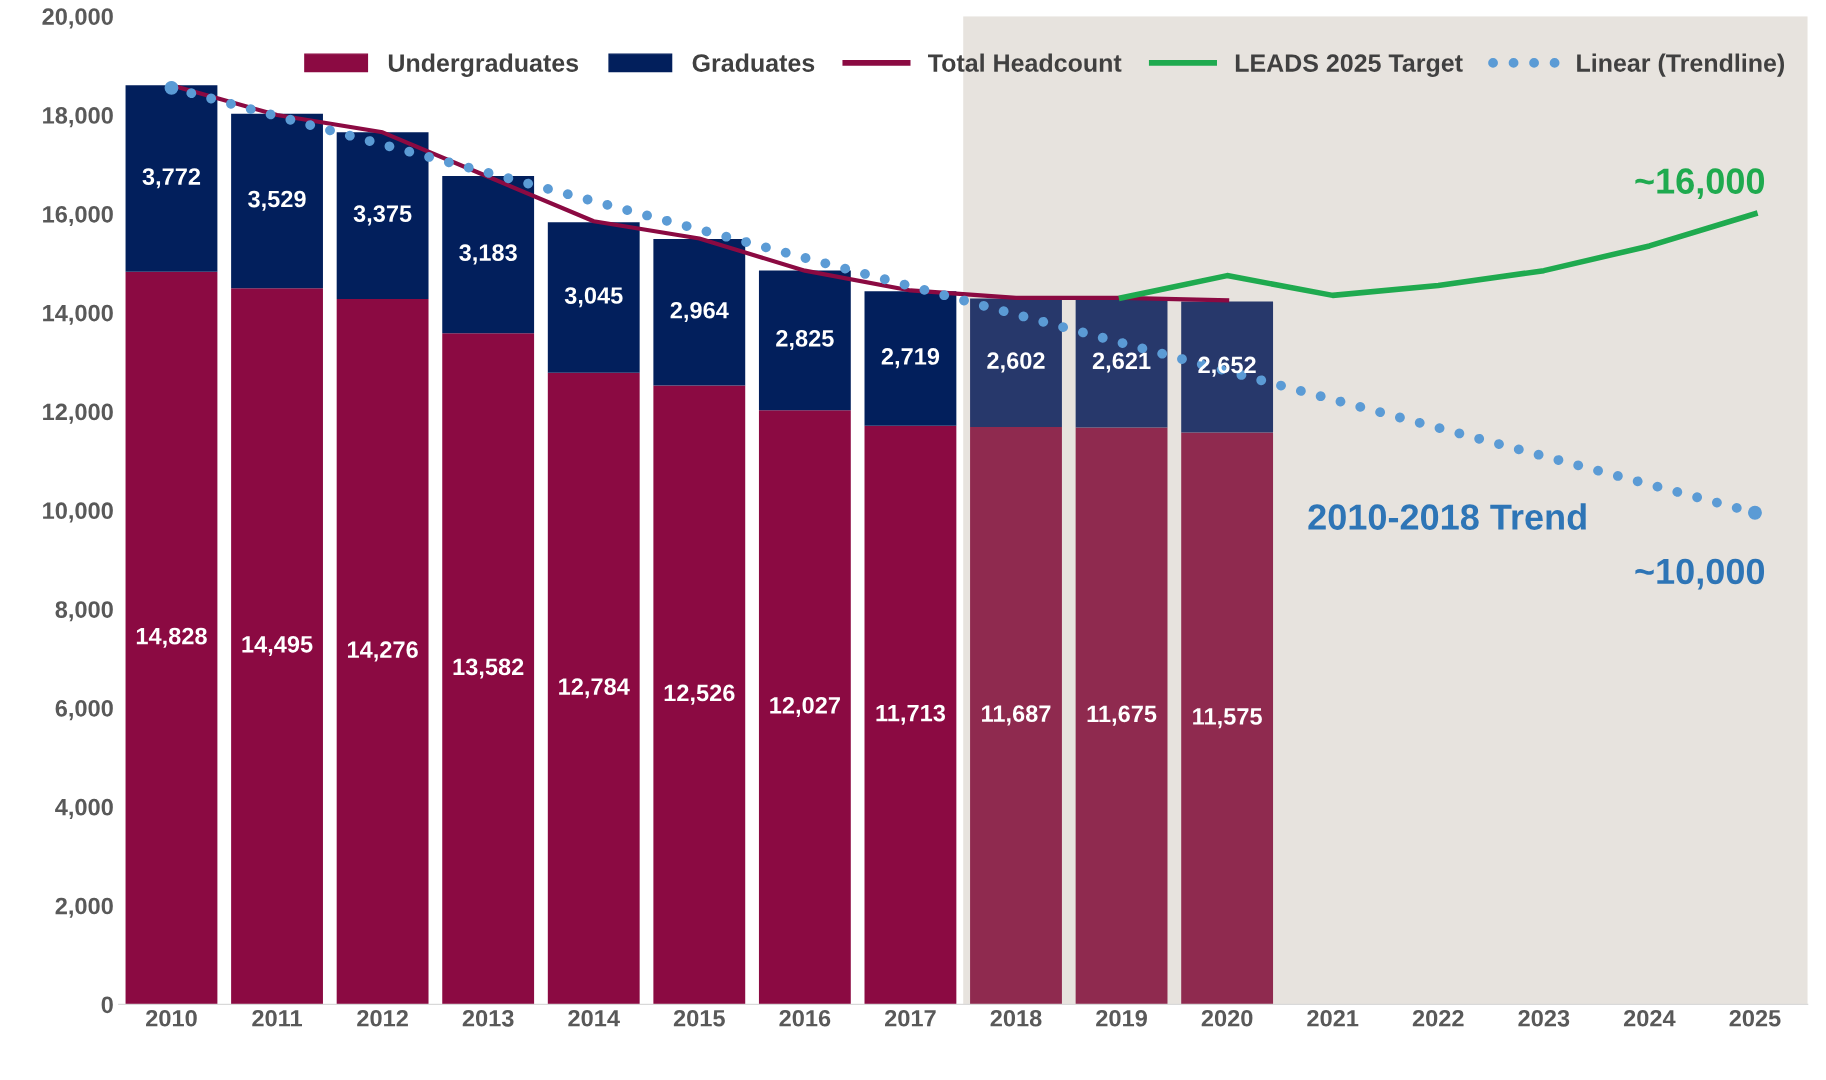 The width and height of the screenshot is (1826, 1080). What do you see at coordinates (171, 1018) in the screenshot?
I see `x-tick-label: 2010` at bounding box center [171, 1018].